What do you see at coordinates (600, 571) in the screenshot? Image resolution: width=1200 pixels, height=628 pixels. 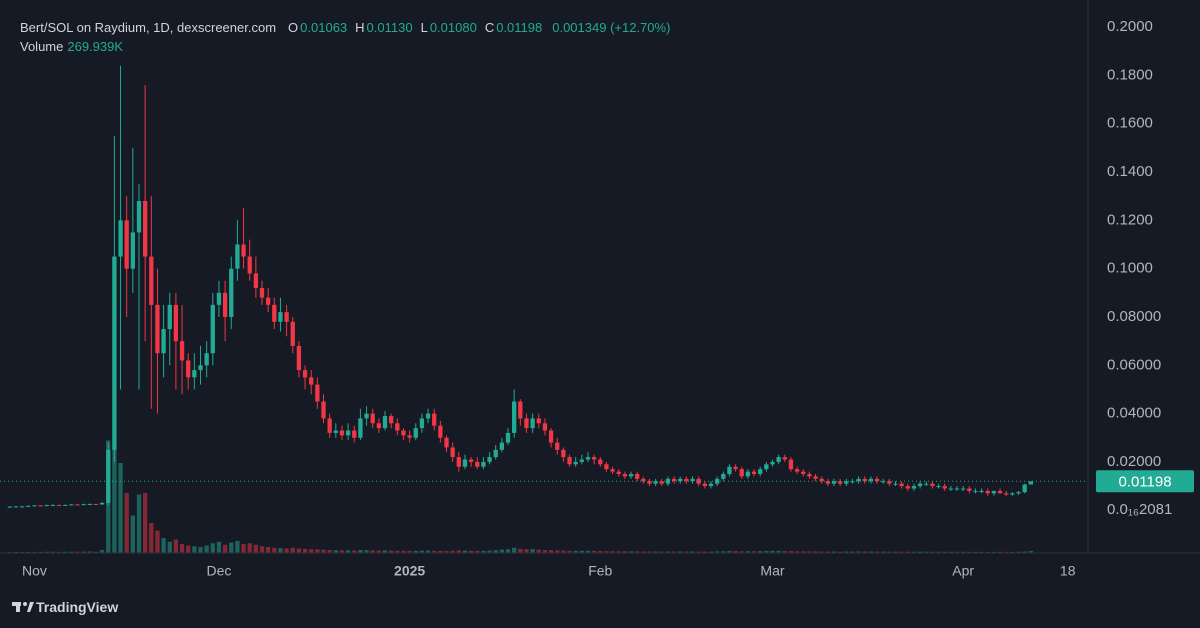 I see `x-tick-label: Feb` at bounding box center [600, 571].